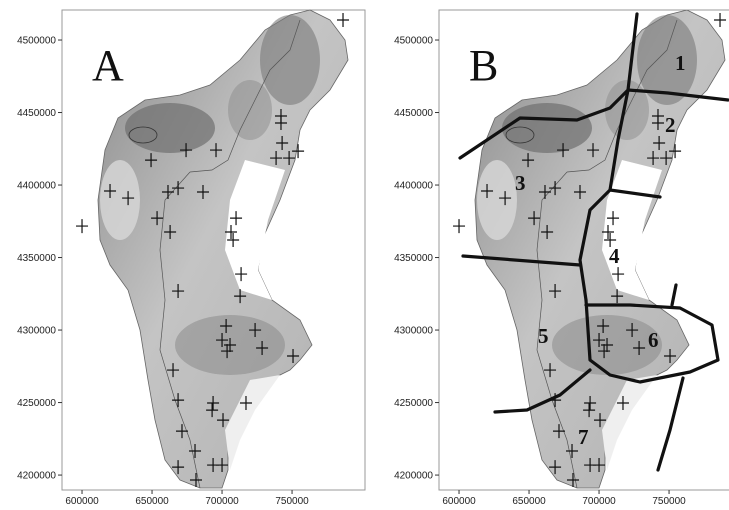  What do you see at coordinates (520, 183) in the screenshot?
I see `region-label: 3` at bounding box center [520, 183].